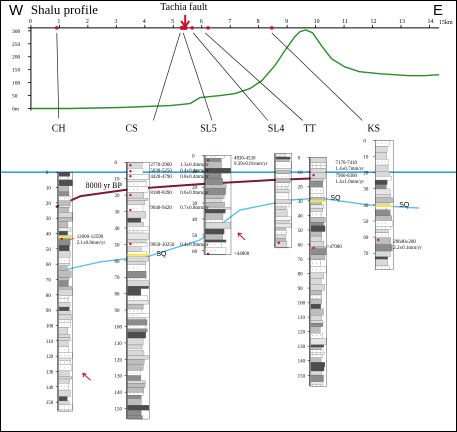 This screenshot has width=457, height=432. What do you see at coordinates (161, 171) in the screenshot?
I see `cs-age-2: 5030-5250` at bounding box center [161, 171].